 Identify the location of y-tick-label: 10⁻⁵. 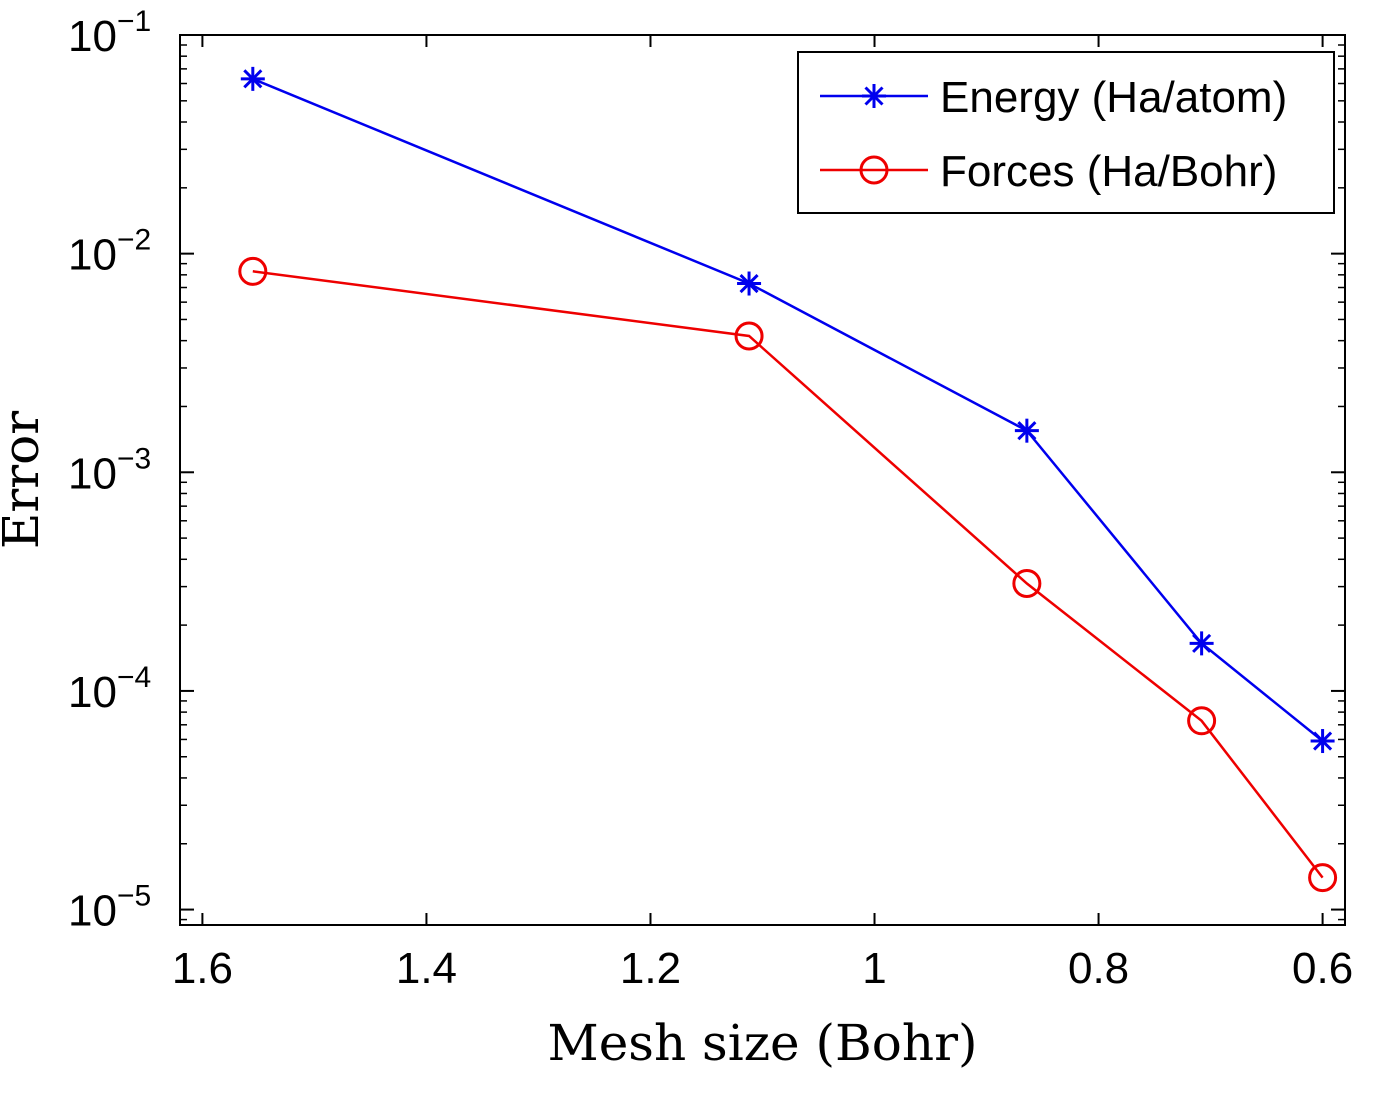
(109, 908).